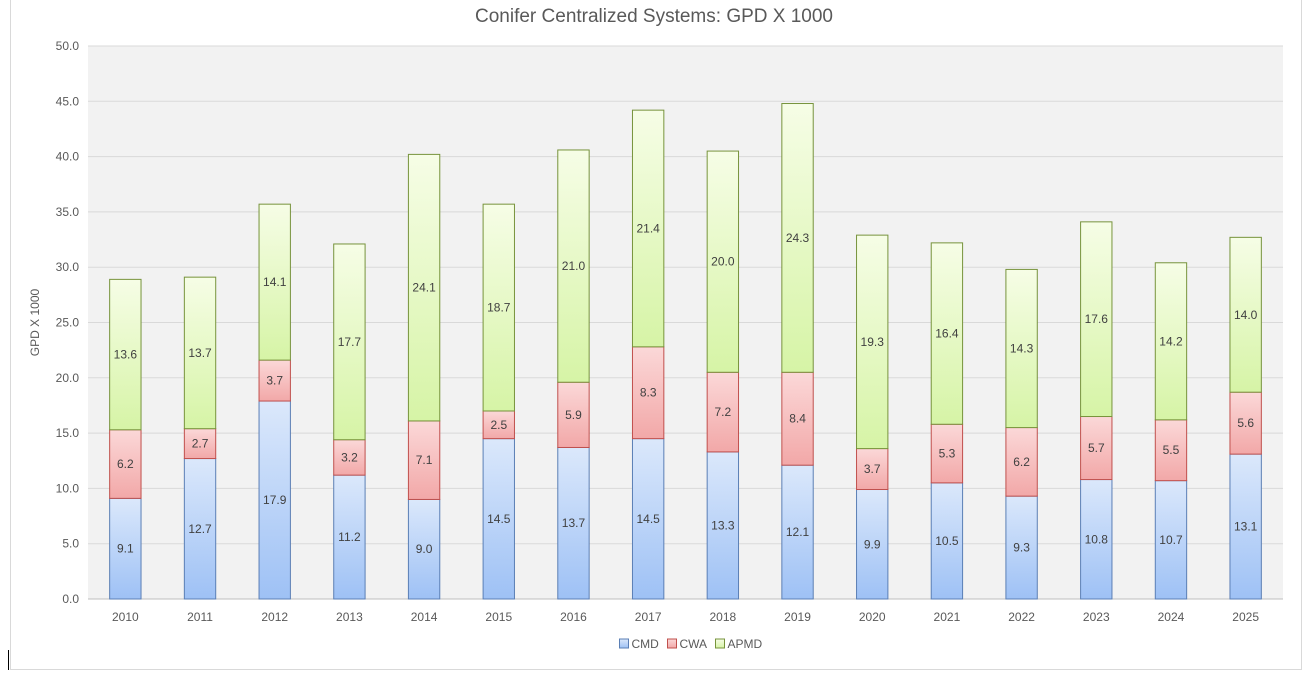 This screenshot has height=682, width=1315. What do you see at coordinates (654, 16) in the screenshot?
I see `chart-title: Conifer Centralized Systems: GPD X 1000` at bounding box center [654, 16].